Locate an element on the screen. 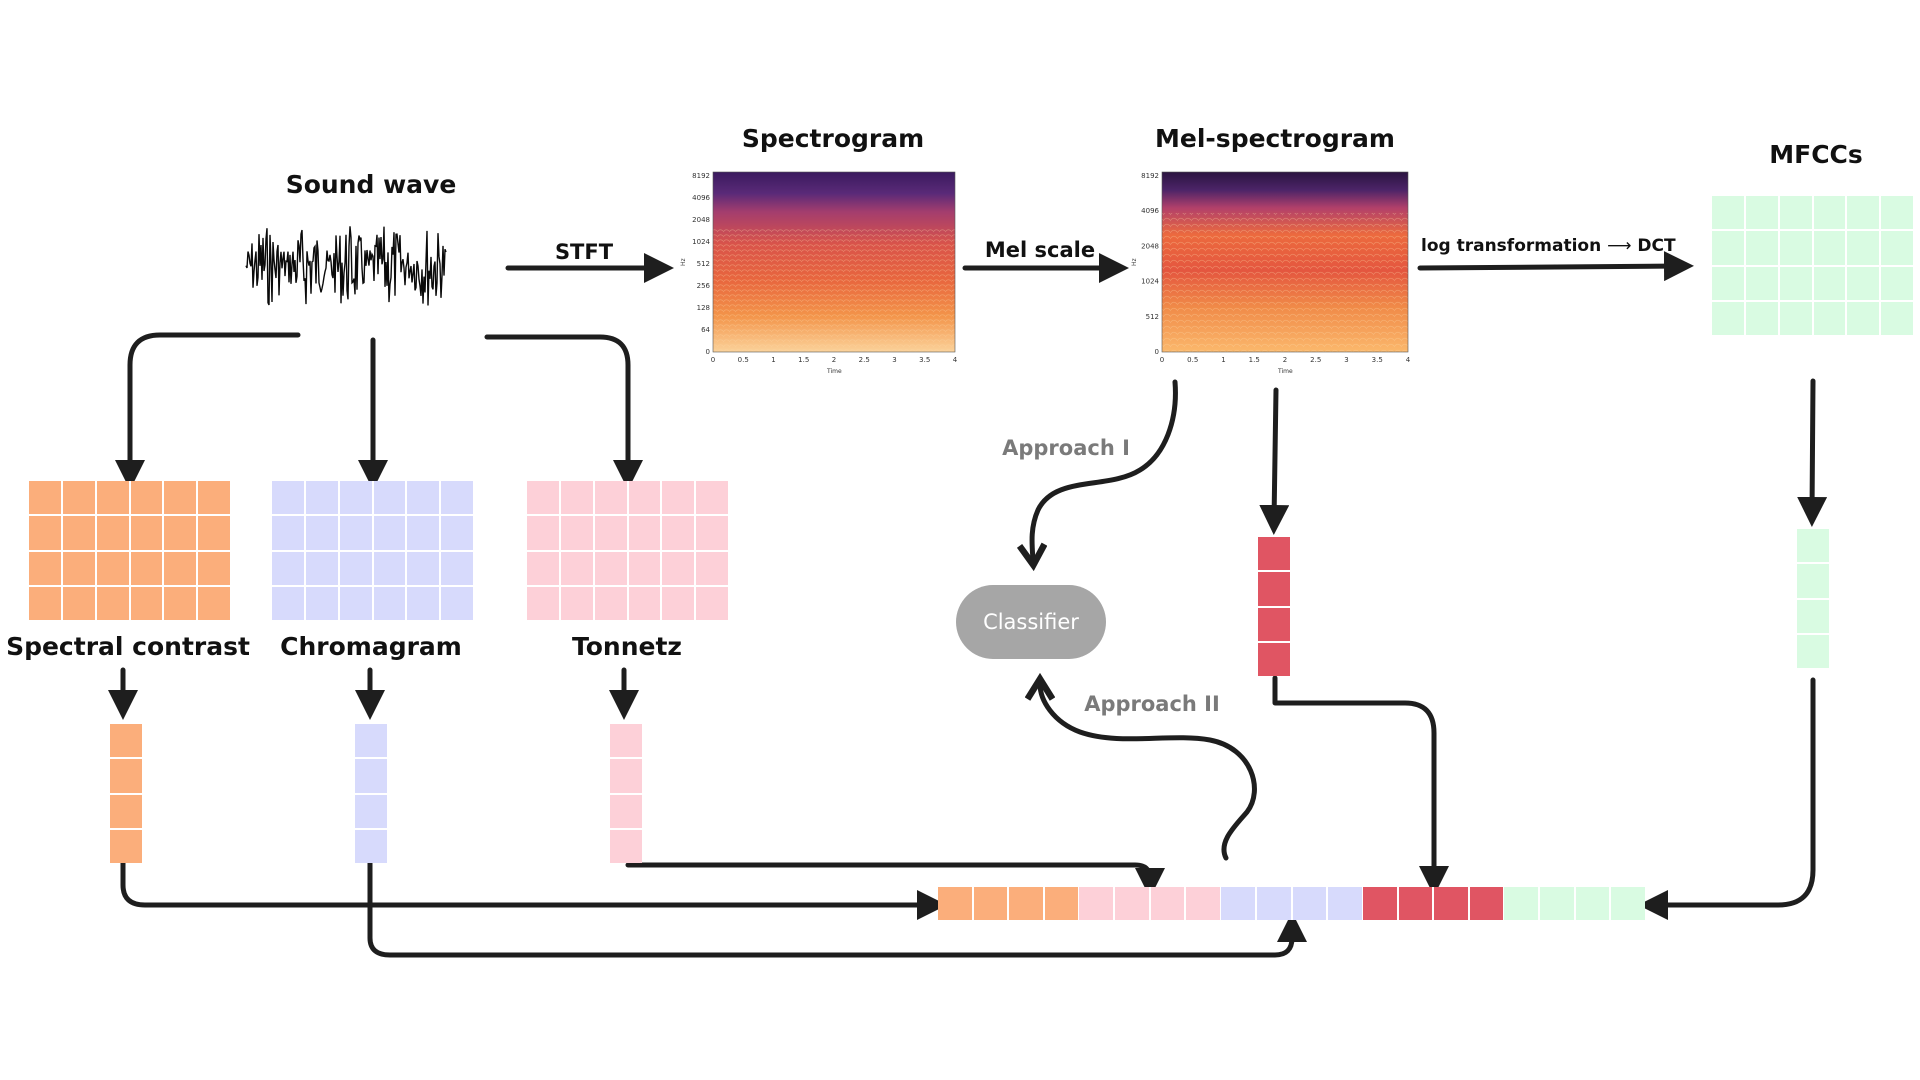 The image size is (1920, 1080). mel-spectrogram-y-label: Hz is located at coordinates (1134, 262).